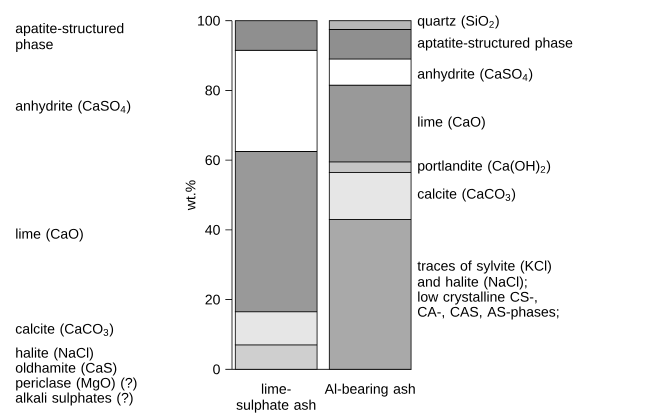 The image size is (650, 419). What do you see at coordinates (458, 22) in the screenshot?
I see `text: quartz (SiO$_{2}$)` at bounding box center [458, 22].